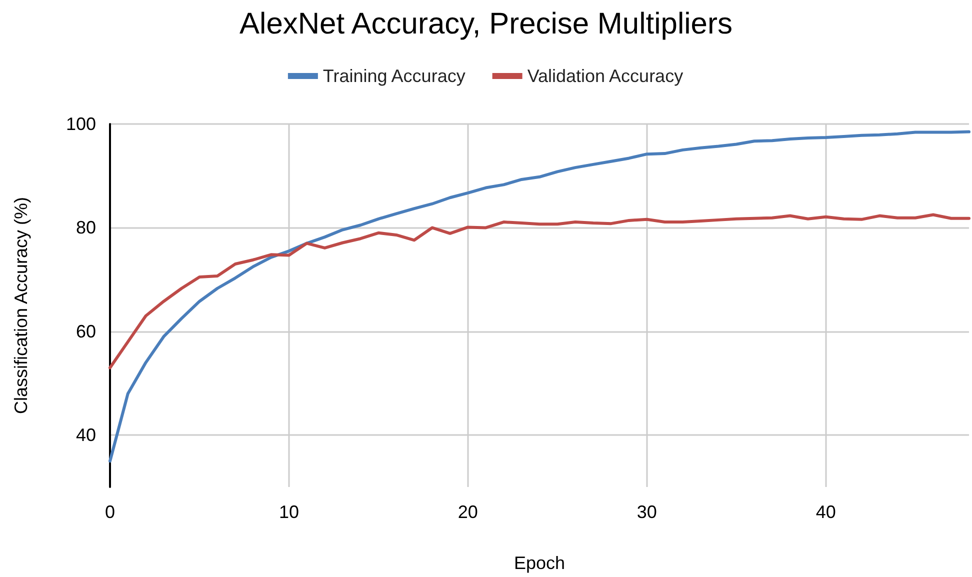 The image size is (972, 577). I want to click on x-tick-label: 40, so click(826, 512).